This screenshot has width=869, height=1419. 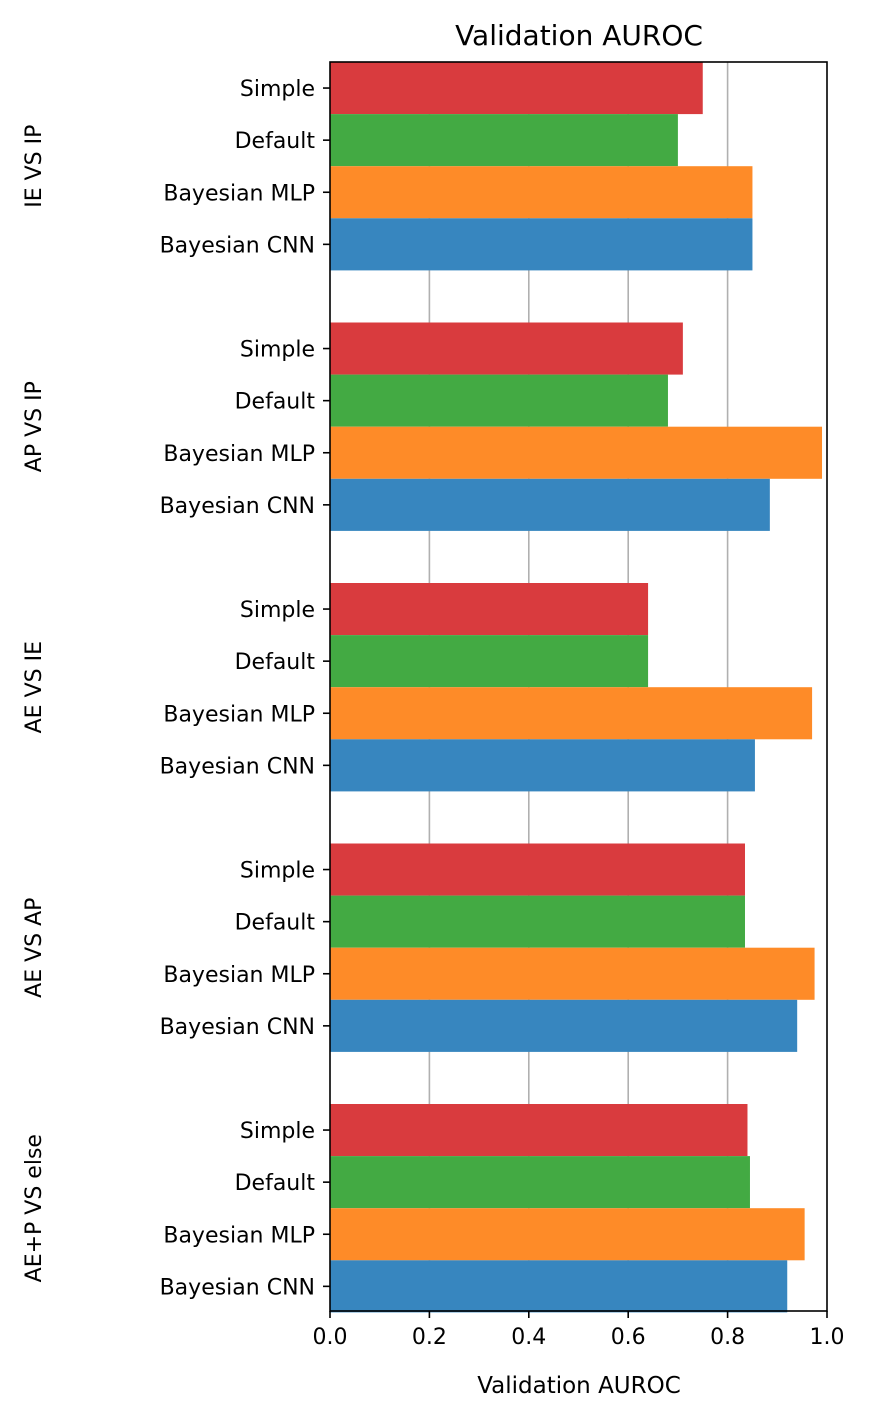 I want to click on x-tick-label: 0.4, so click(x=528, y=1337).